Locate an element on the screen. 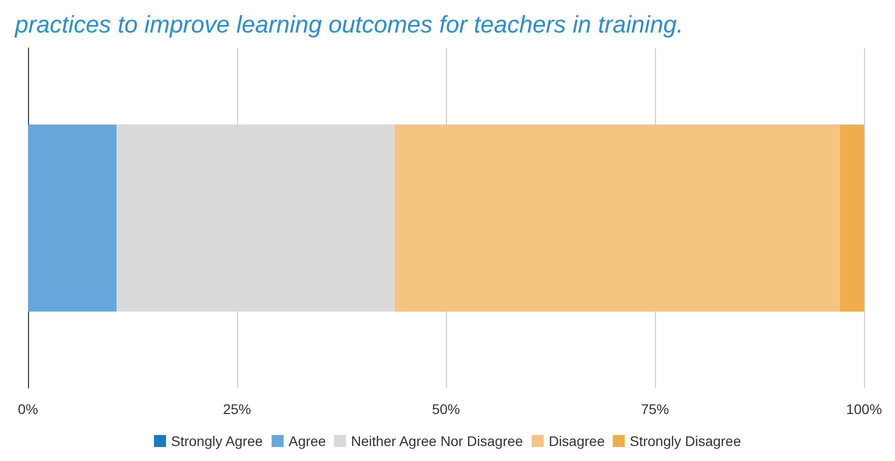 The height and width of the screenshot is (461, 895). legend-label: Disagree is located at coordinates (576, 441).